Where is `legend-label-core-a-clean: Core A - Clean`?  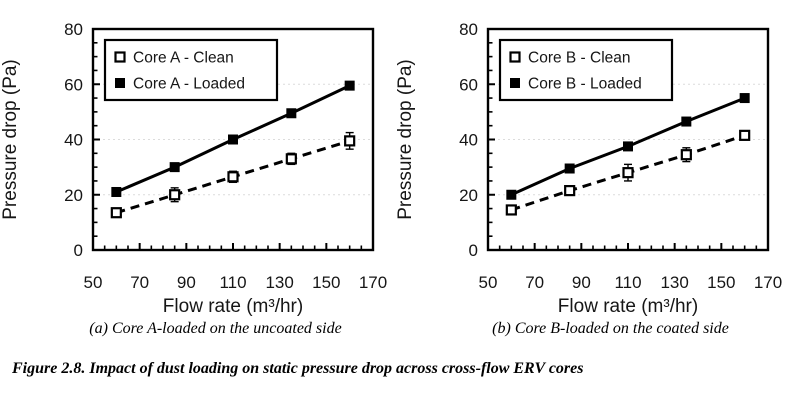 legend-label-core-a-clean: Core A - Clean is located at coordinates (183, 58).